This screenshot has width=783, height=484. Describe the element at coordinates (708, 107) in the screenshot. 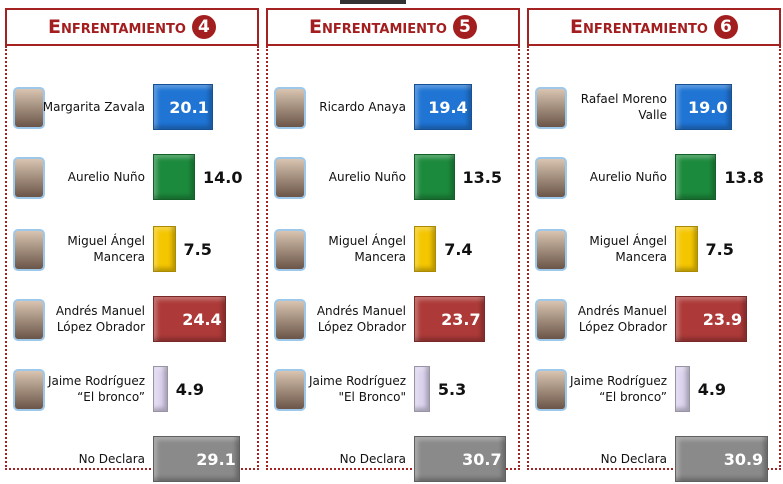

I see `value-label: 19.0` at that location.